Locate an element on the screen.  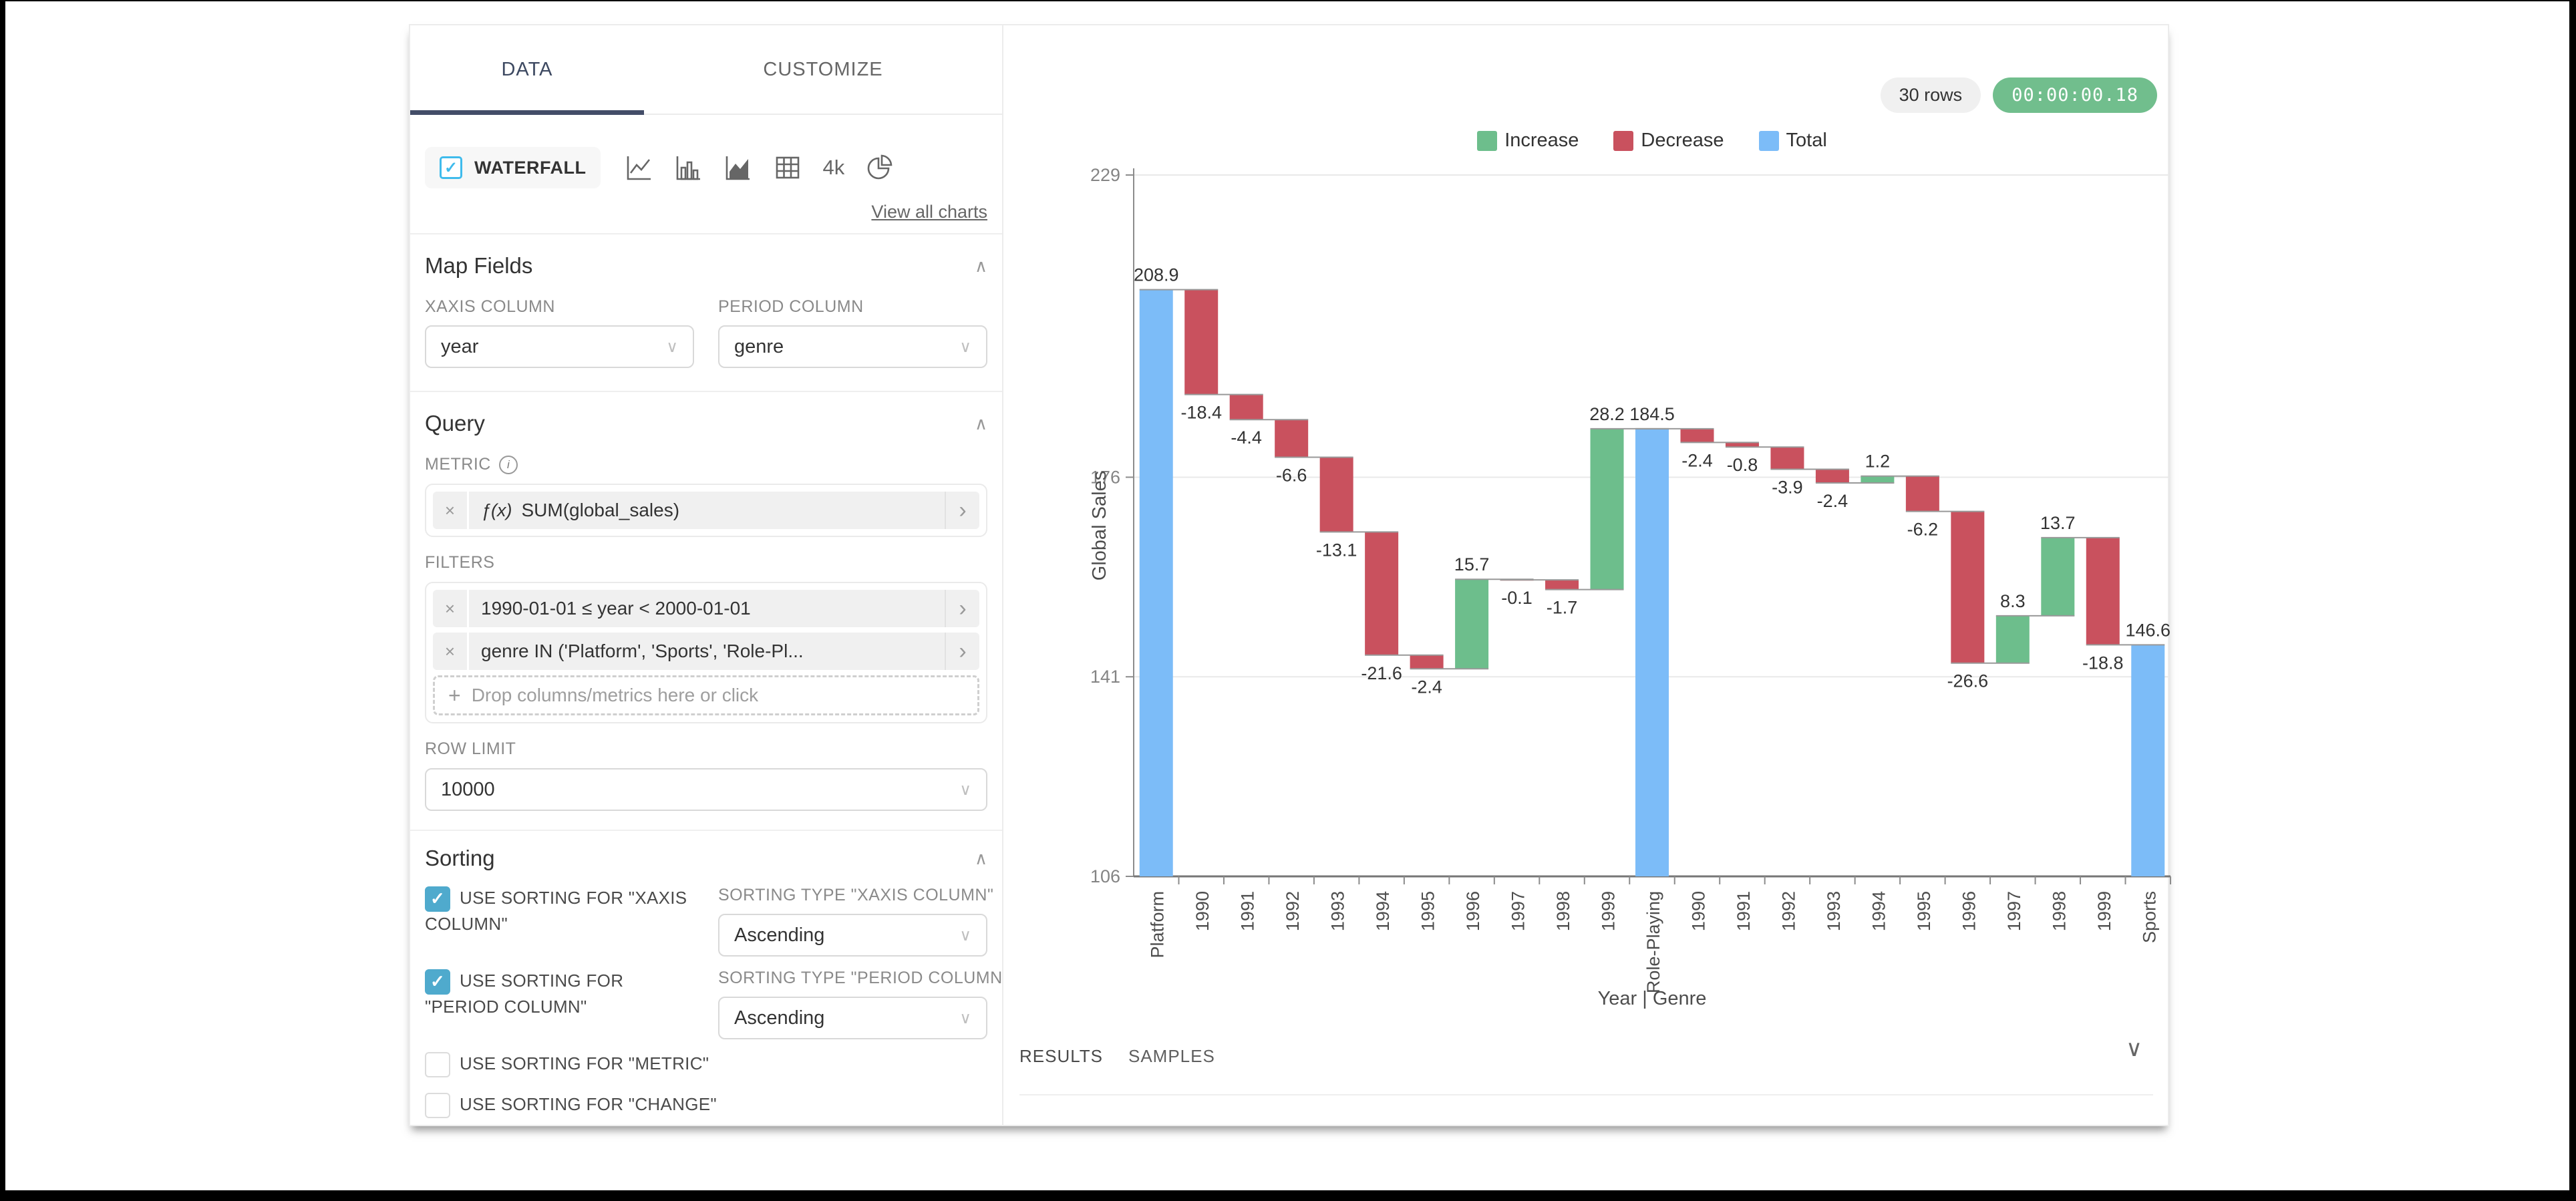
svg-text: -4.4 is located at coordinates (1246, 437).